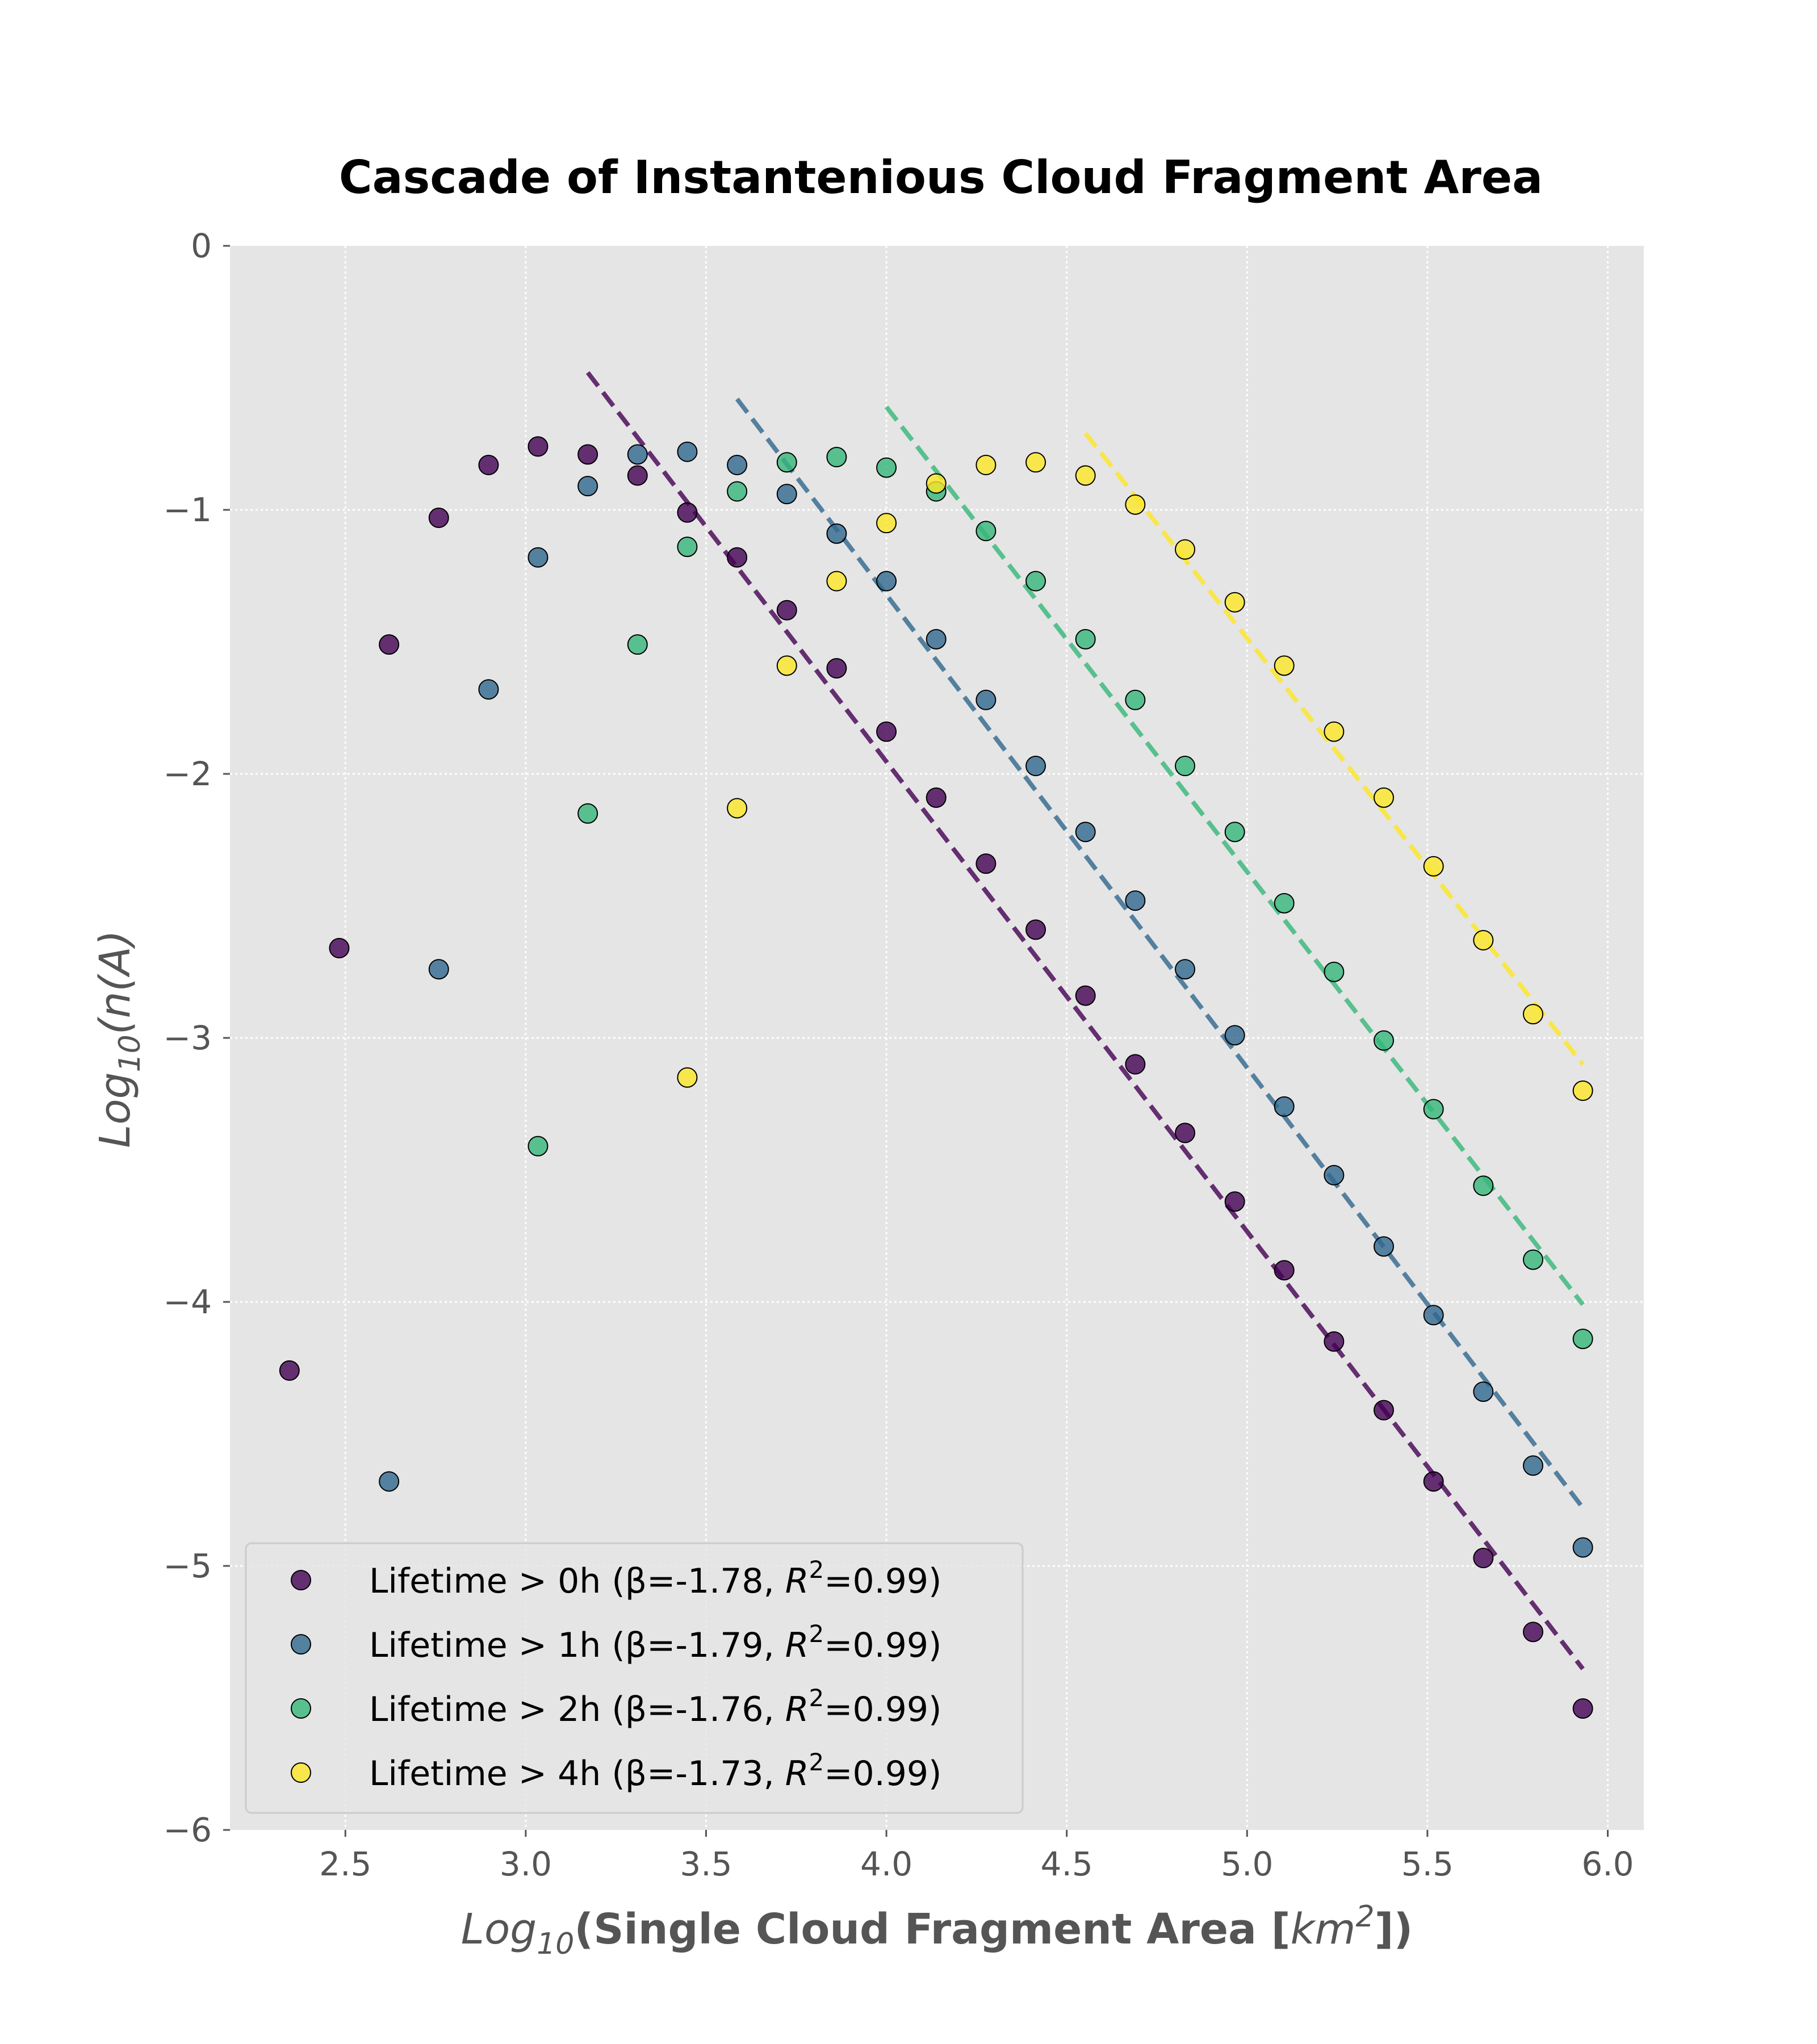  I want to click on y-axis-label: Log10(n(A), so click(119, 1039).